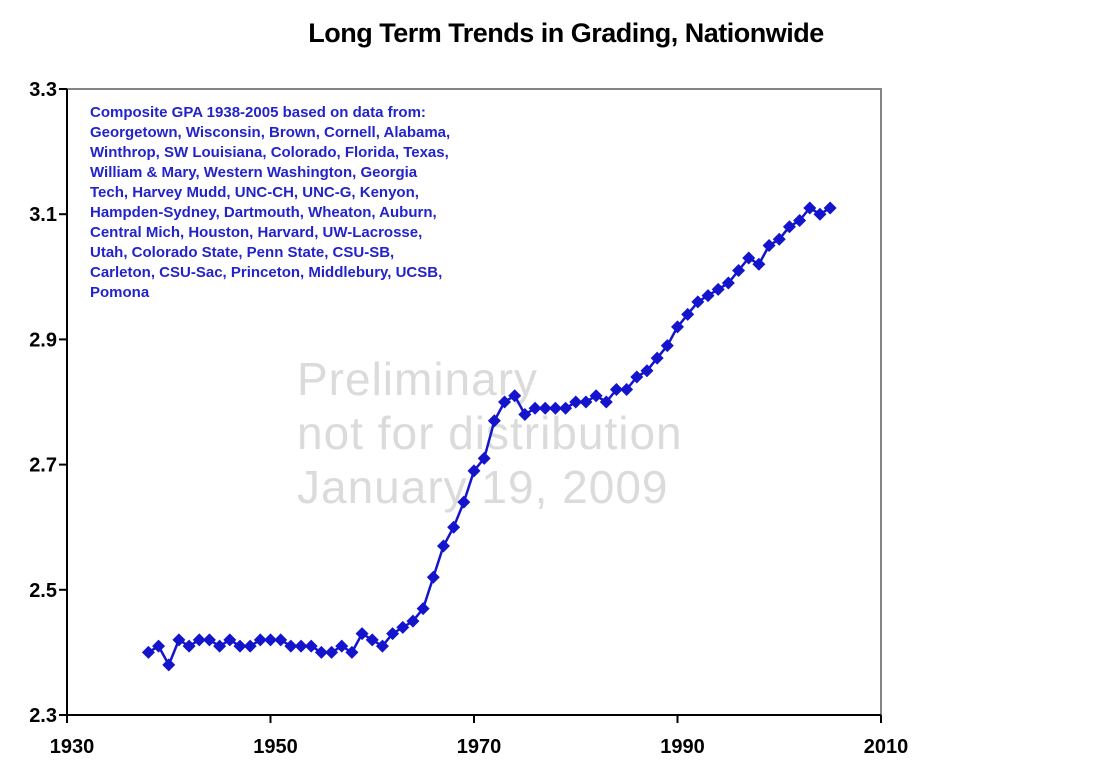 This screenshot has height=761, width=1102. Describe the element at coordinates (479, 747) in the screenshot. I see `x-tick-label: 1970` at that location.